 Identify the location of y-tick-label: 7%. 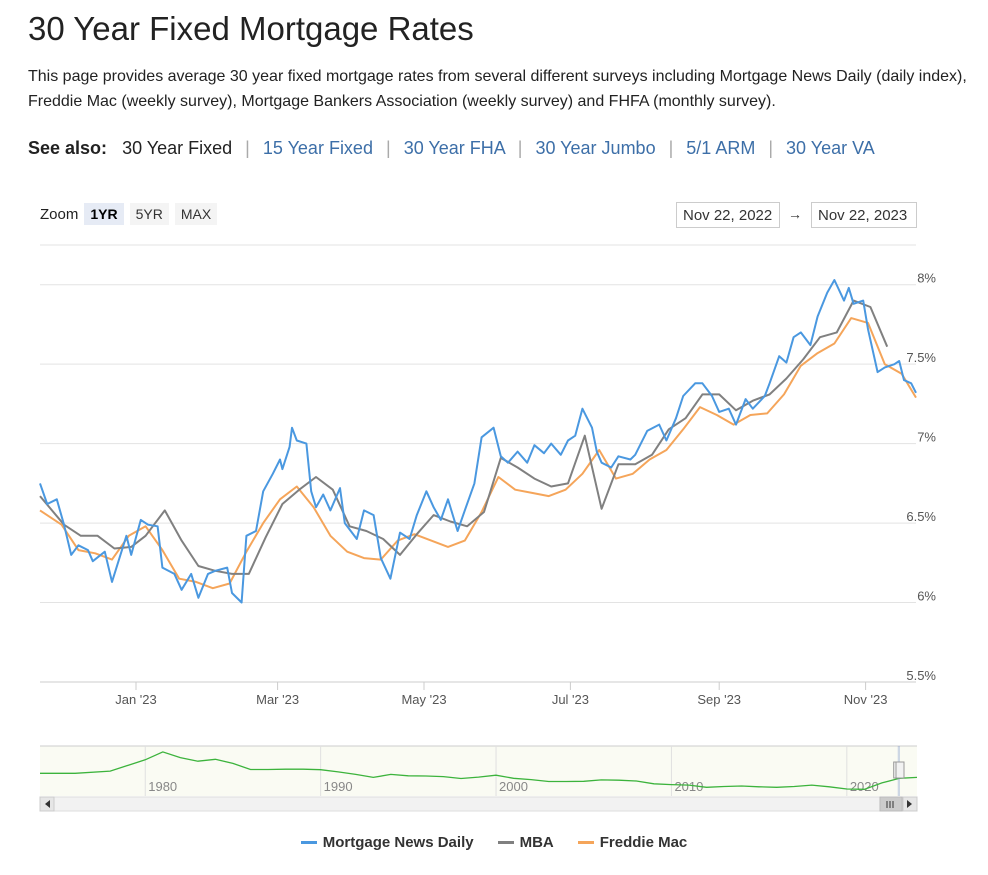
(926, 437).